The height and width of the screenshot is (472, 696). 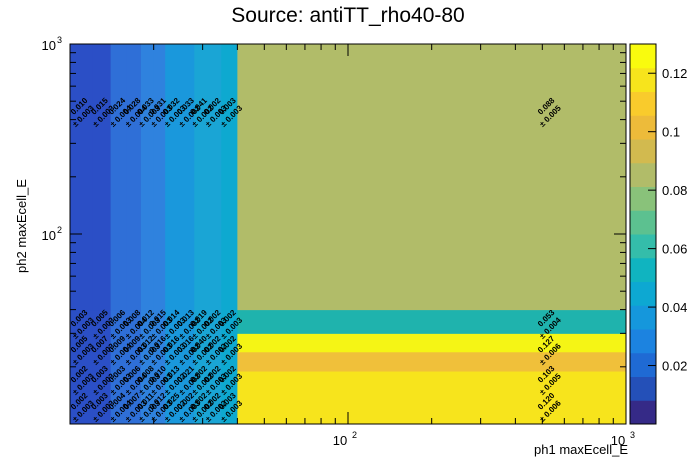 What do you see at coordinates (671, 132) in the screenshot?
I see `colorbar-tick-label: 0.1` at bounding box center [671, 132].